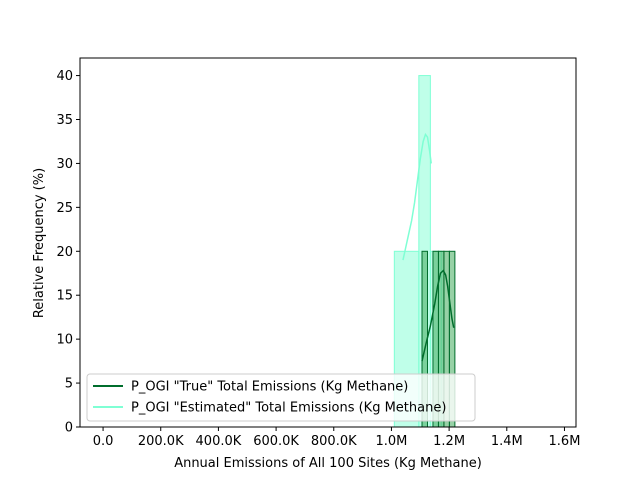 Image resolution: width=640 pixels, height=480 pixels. Describe the element at coordinates (64, 296) in the screenshot. I see `y-tick-label-3: 15` at that location.